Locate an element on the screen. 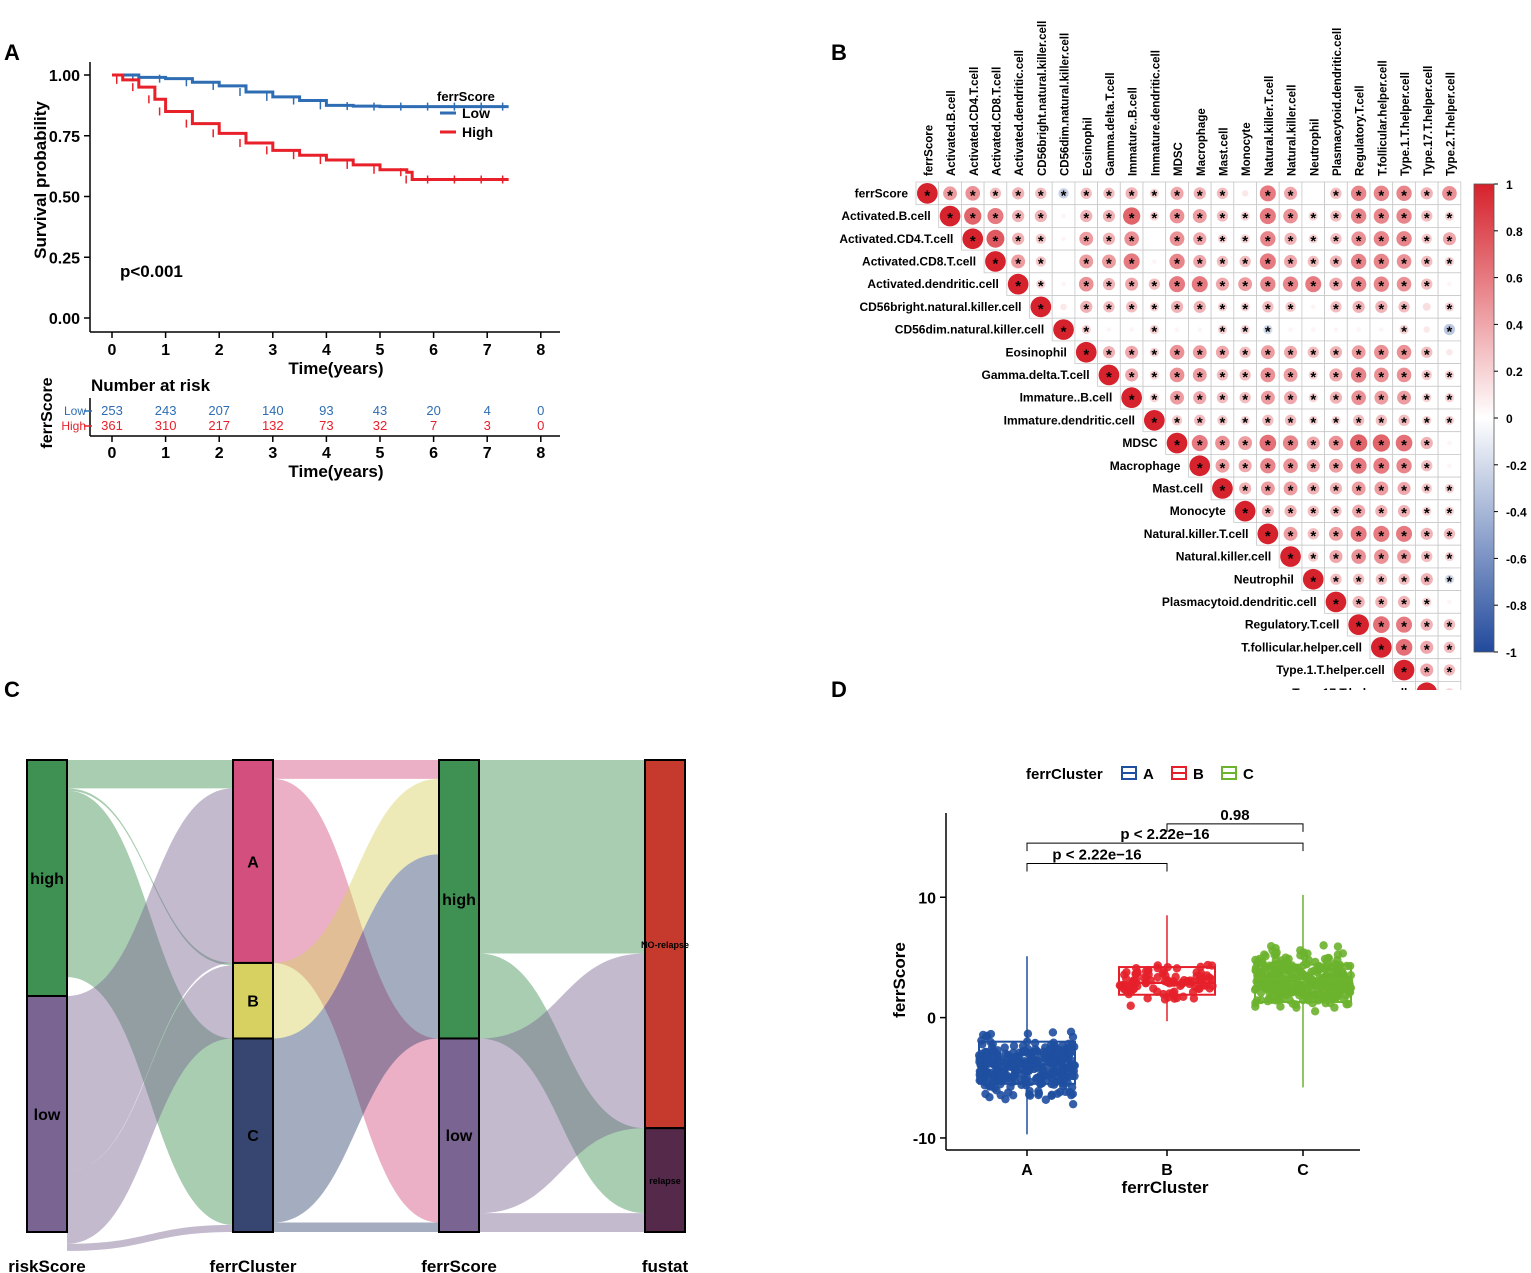 This screenshot has height=1273, width=1531. x-tick-label: 4 is located at coordinates (326, 350).